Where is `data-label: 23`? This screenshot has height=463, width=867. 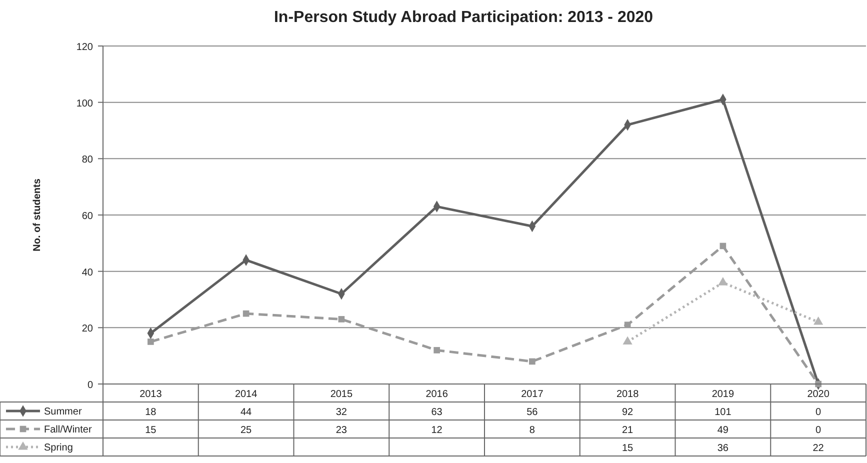
data-label: 23 is located at coordinates (342, 430).